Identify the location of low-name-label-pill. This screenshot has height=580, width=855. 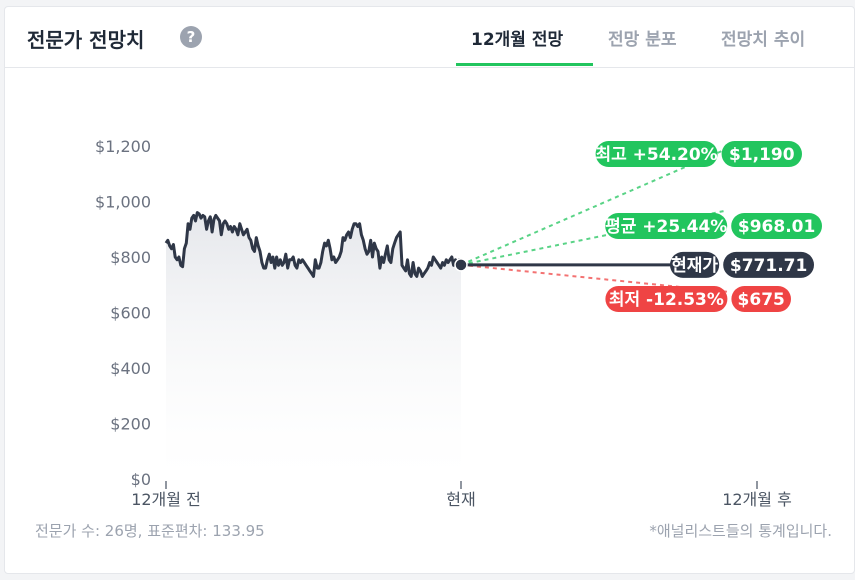
(666, 299).